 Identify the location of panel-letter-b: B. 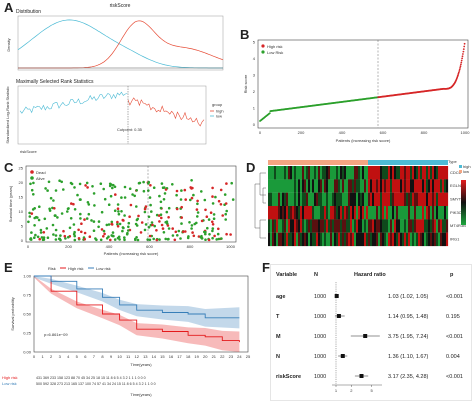
(245, 34).